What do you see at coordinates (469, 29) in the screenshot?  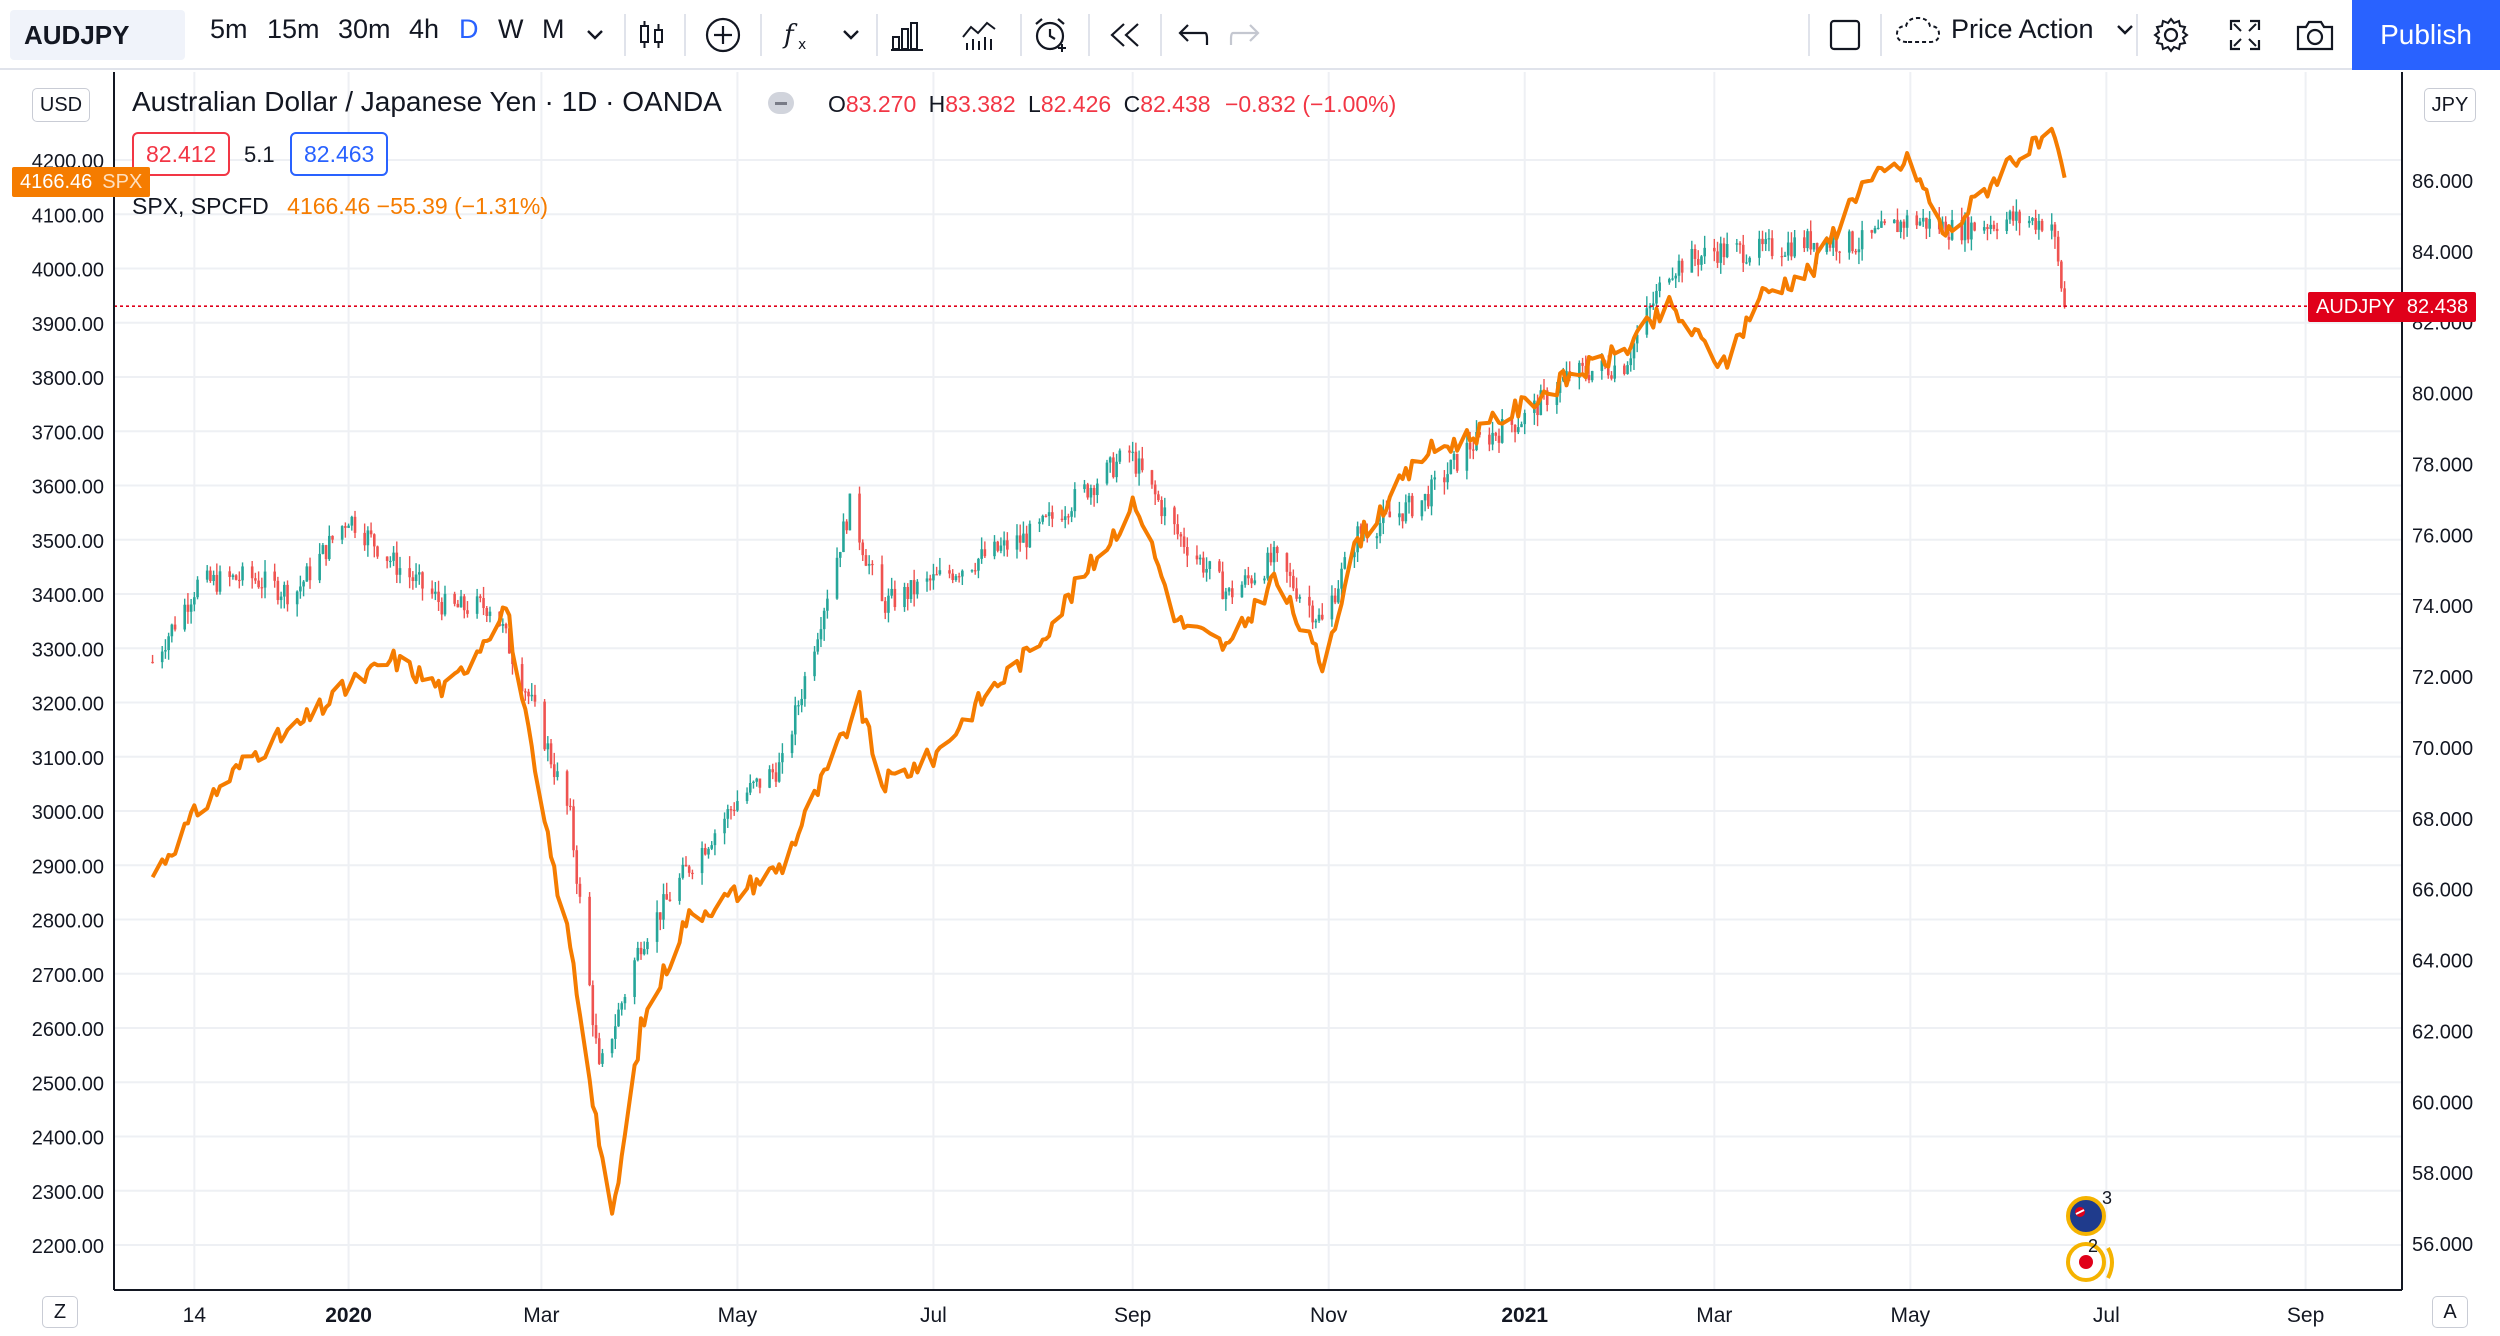 I see `timeframe-d: D` at bounding box center [469, 29].